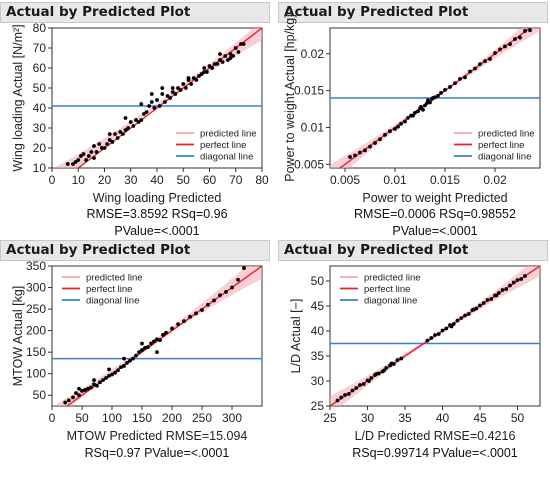 This screenshot has height=481, width=550. I want to click on x-tick-label: 20, so click(105, 180).